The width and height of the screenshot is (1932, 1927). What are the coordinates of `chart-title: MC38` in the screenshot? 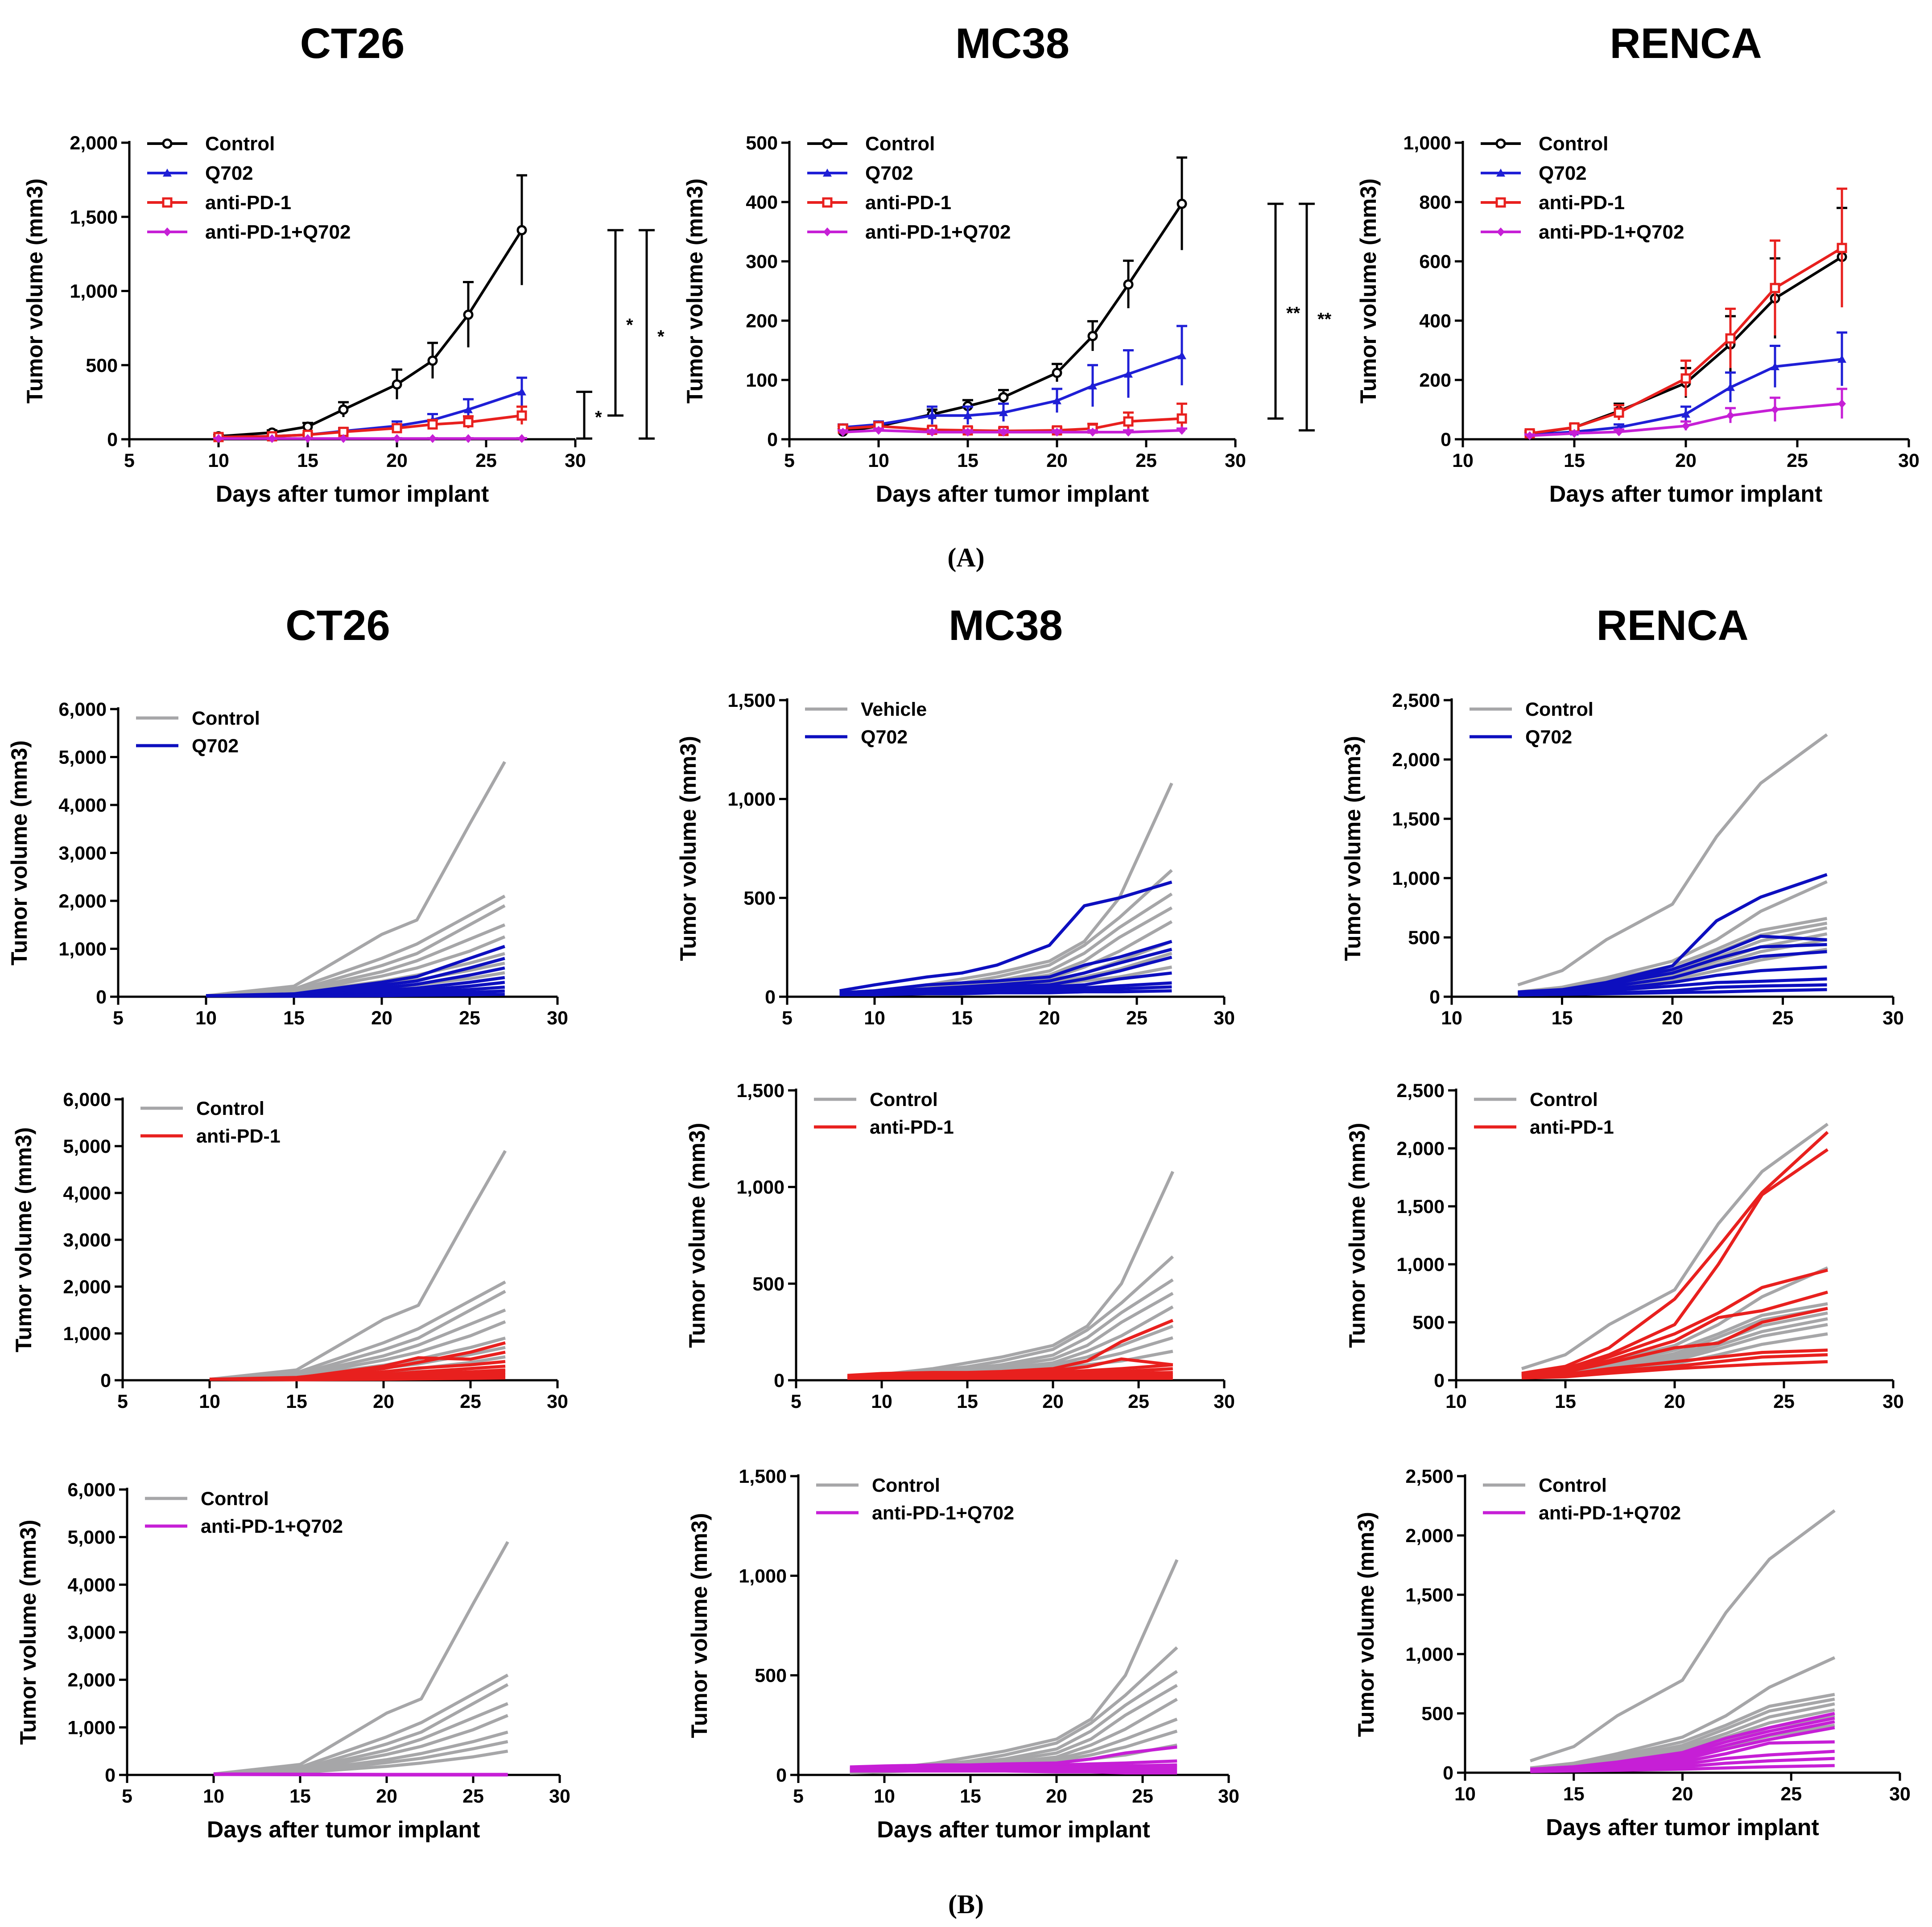 It's located at (1012, 43).